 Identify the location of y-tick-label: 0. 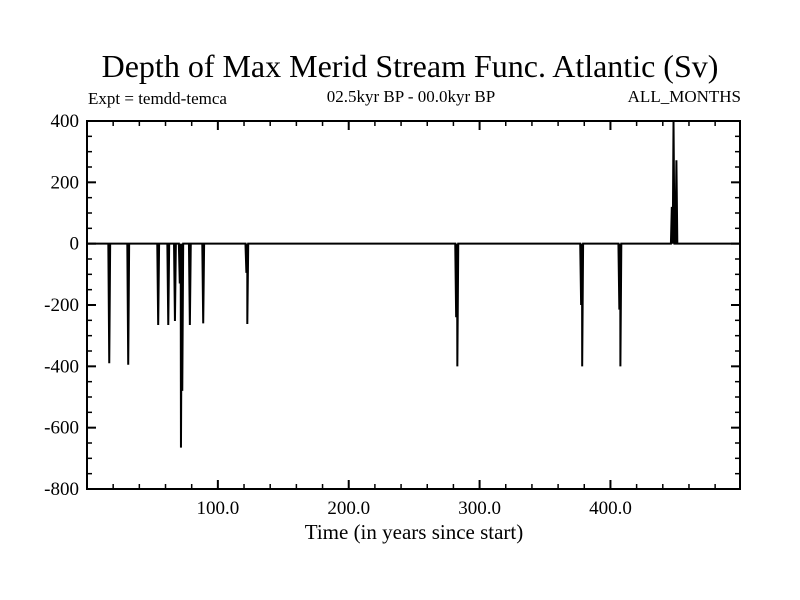
(75, 244).